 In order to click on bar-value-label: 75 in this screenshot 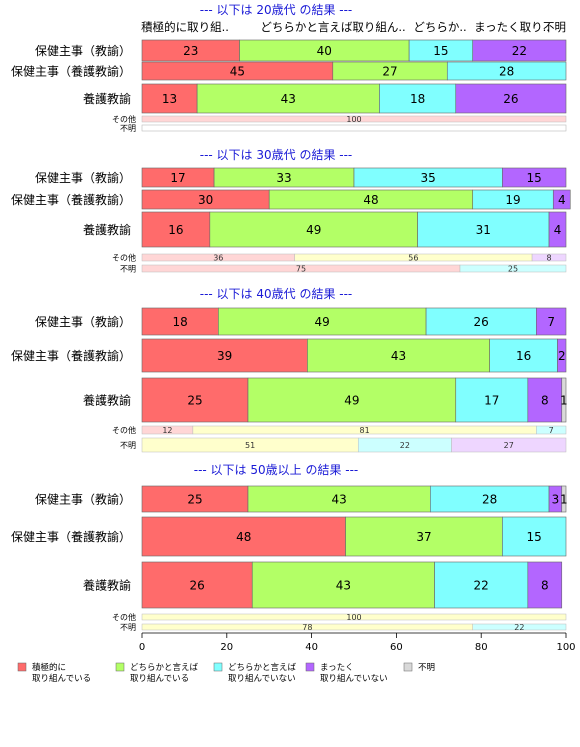, I will do `click(301, 269)`.